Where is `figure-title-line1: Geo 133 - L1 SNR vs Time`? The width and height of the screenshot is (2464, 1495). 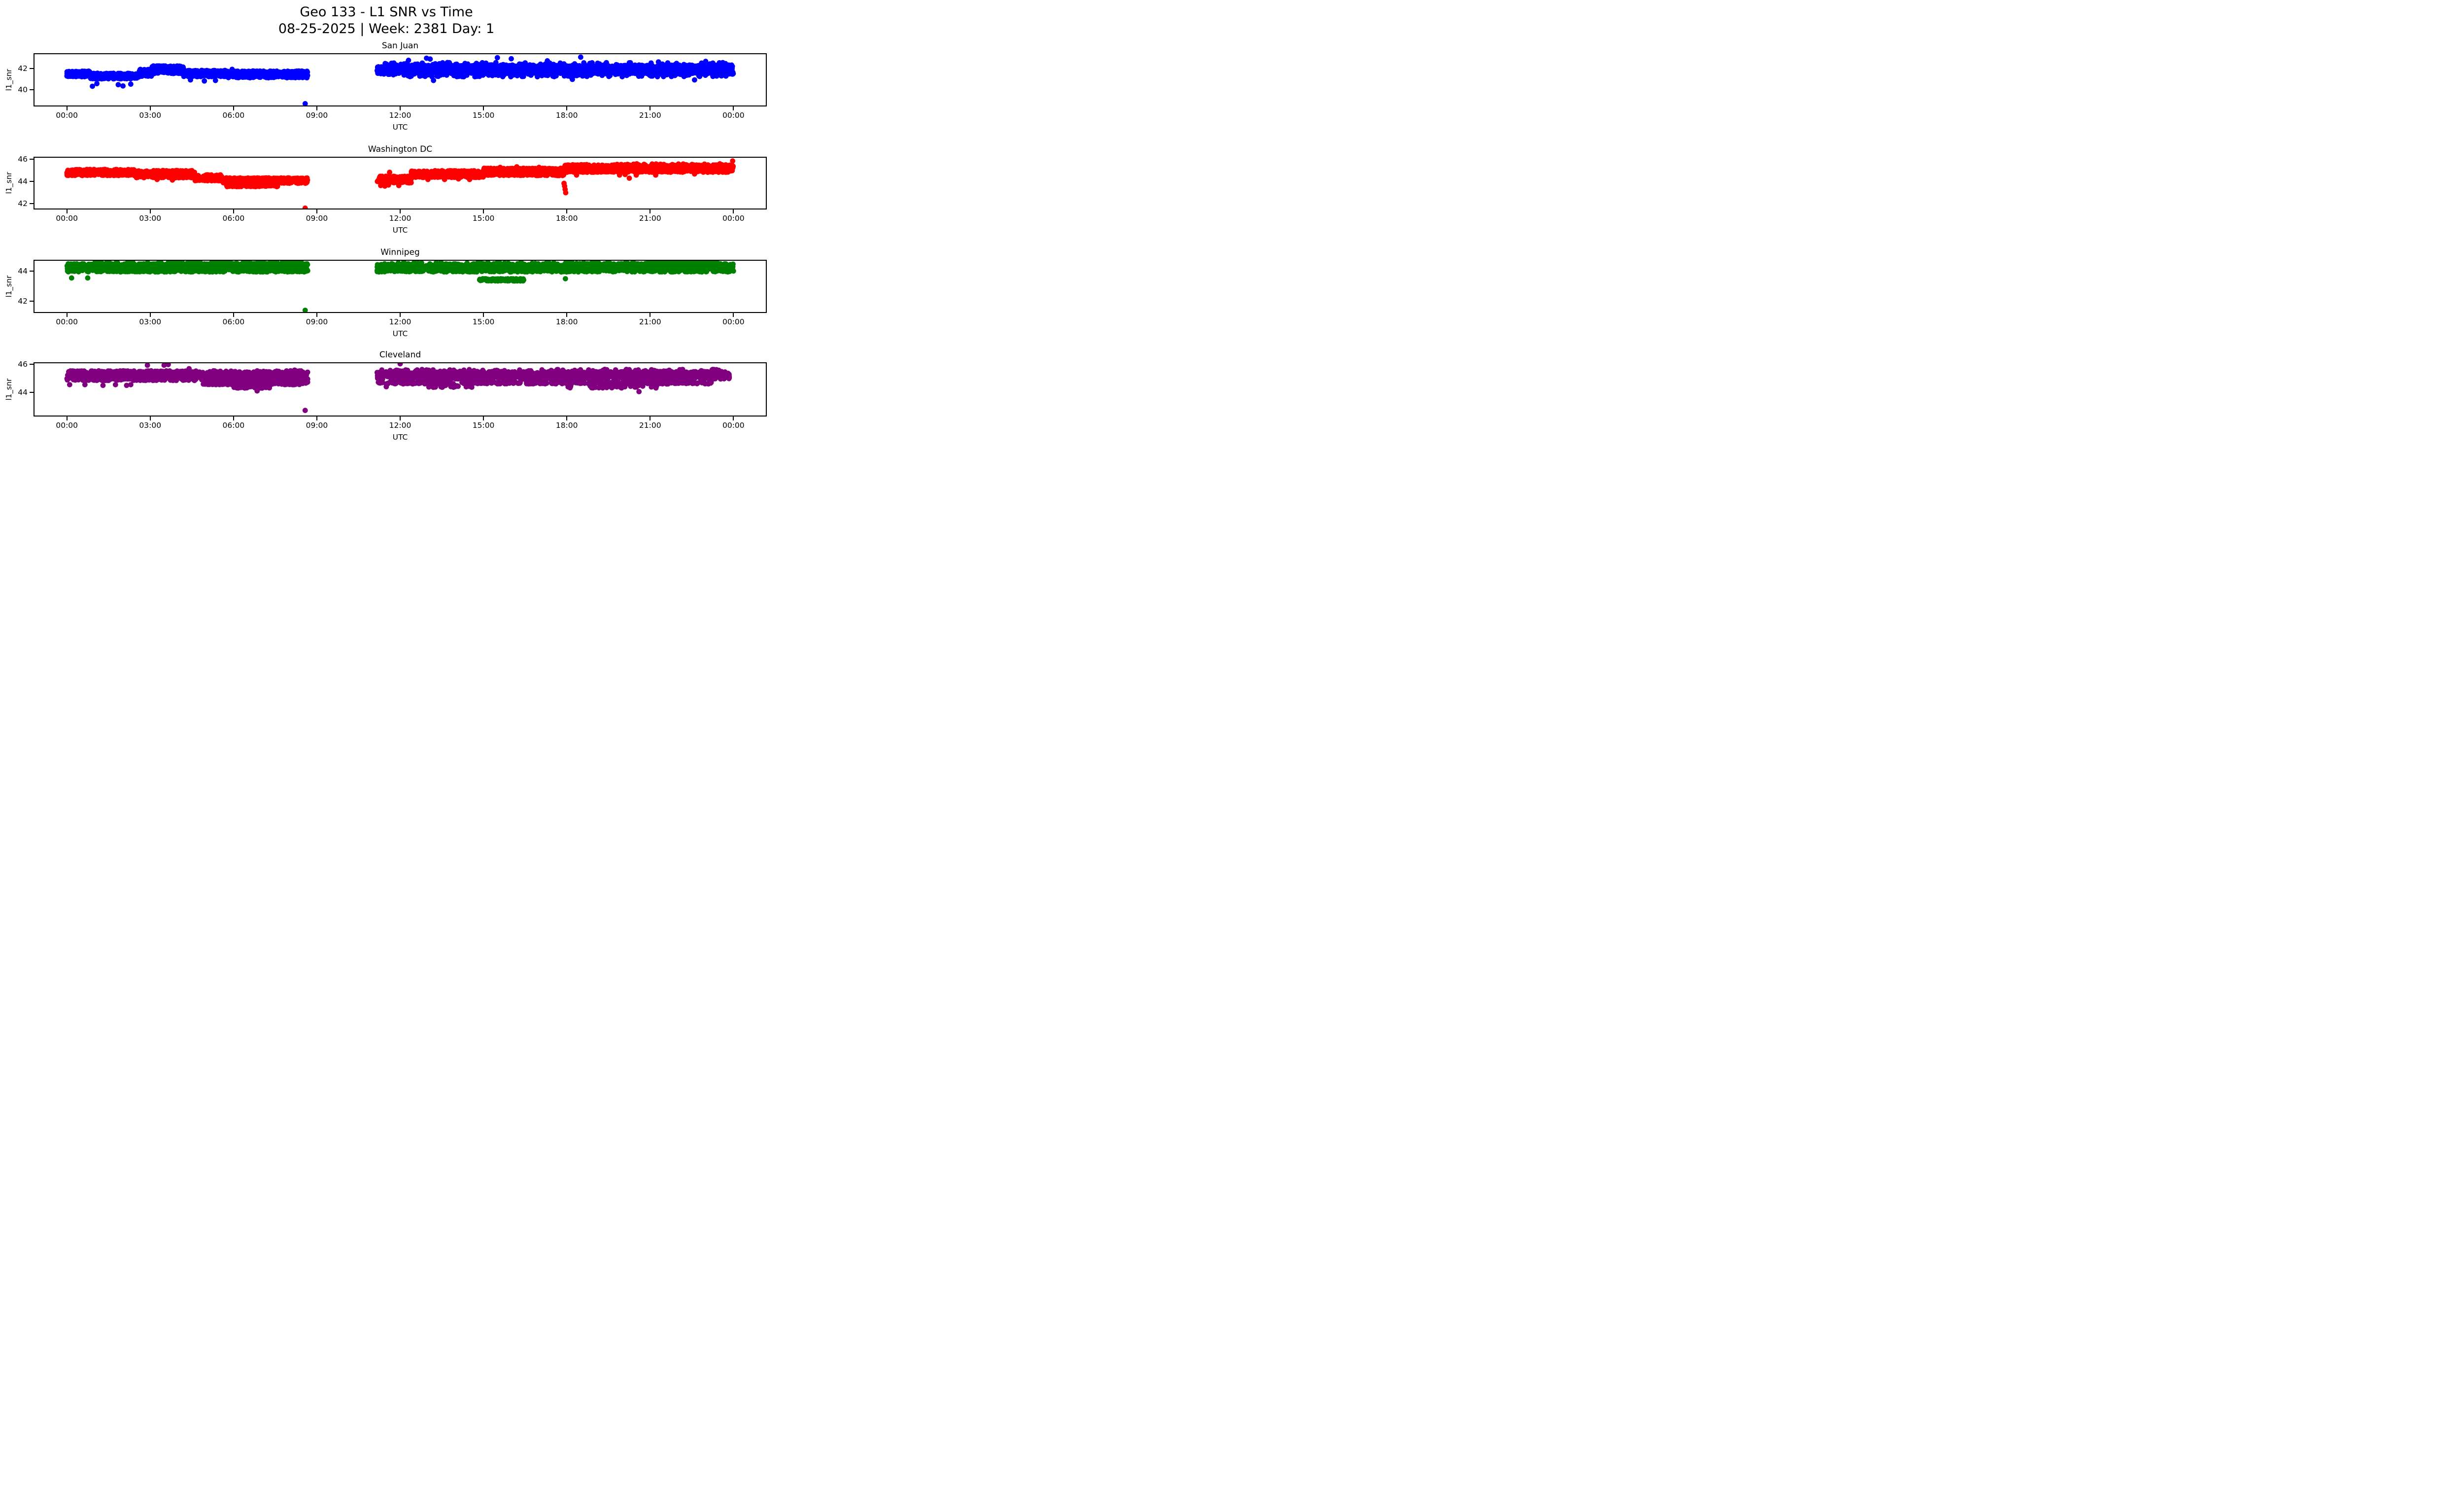 figure-title-line1: Geo 133 - L1 SNR vs Time is located at coordinates (386, 12).